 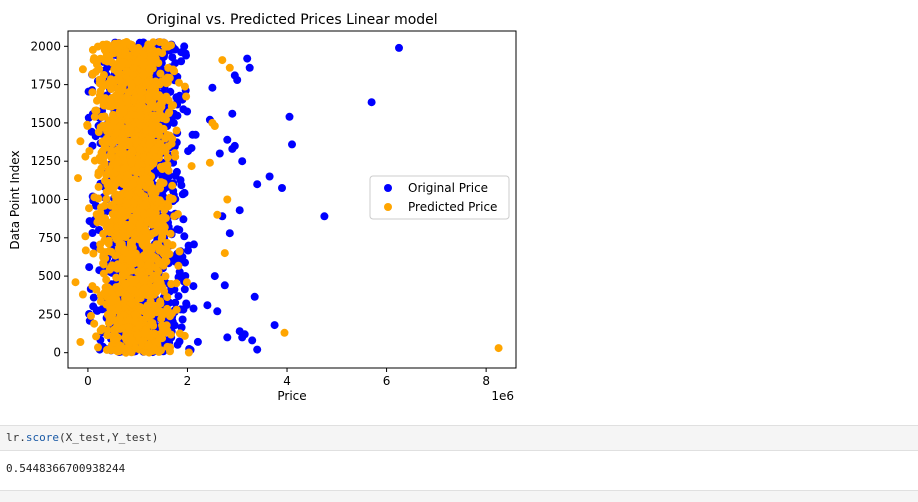 What do you see at coordinates (82, 437) in the screenshot?
I see `code-line: lr.score(X_test,Y_test)` at bounding box center [82, 437].